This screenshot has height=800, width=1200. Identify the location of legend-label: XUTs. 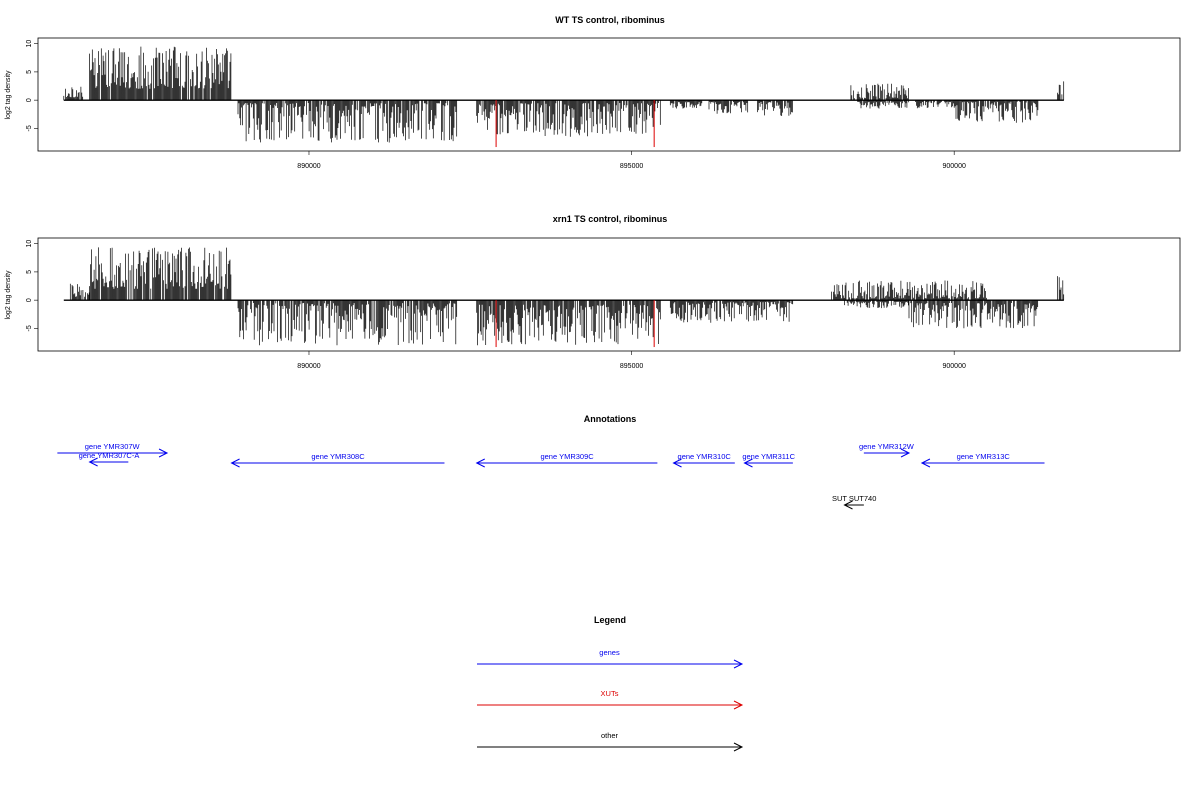
(610, 693).